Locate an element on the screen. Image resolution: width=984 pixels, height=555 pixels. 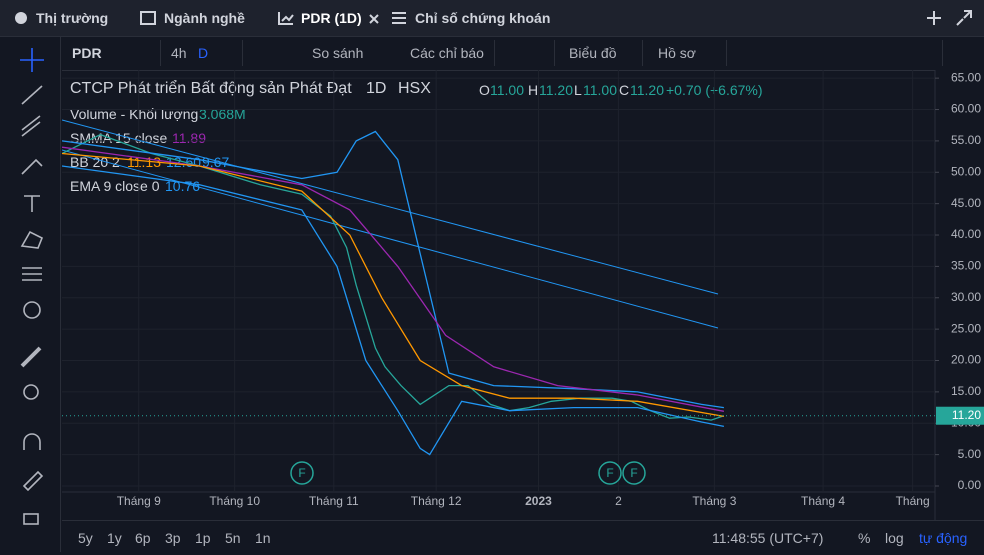
close-icon is located at coordinates (374, 19).